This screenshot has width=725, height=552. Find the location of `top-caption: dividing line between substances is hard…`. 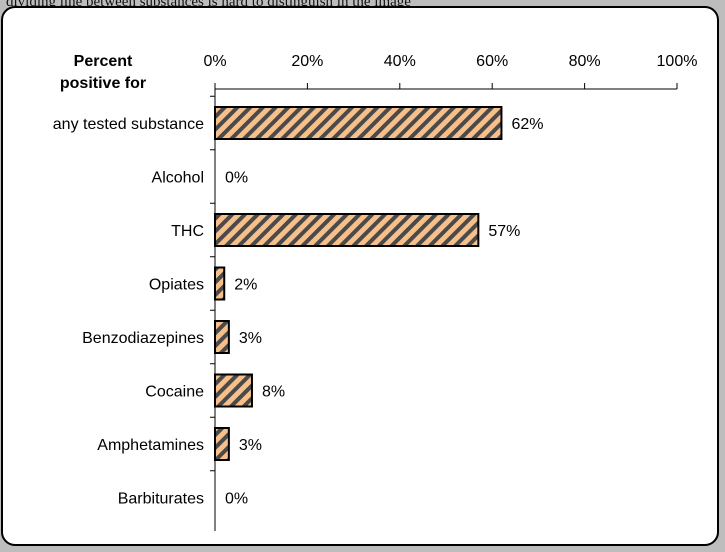

top-caption: dividing line between substances is hard… is located at coordinates (208, 4).